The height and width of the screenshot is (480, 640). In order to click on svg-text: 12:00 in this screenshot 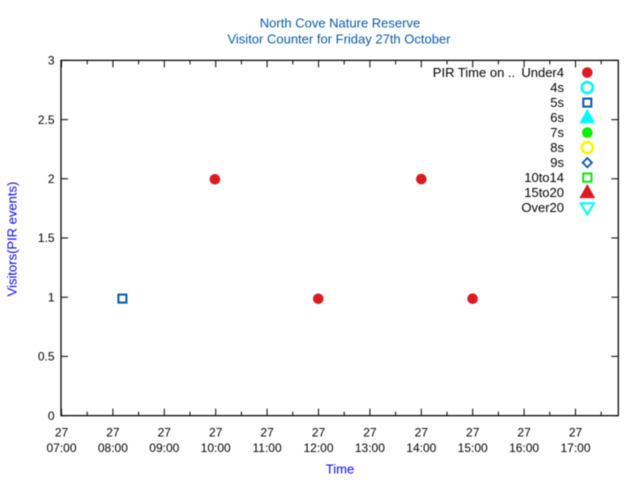, I will do `click(318, 448)`.